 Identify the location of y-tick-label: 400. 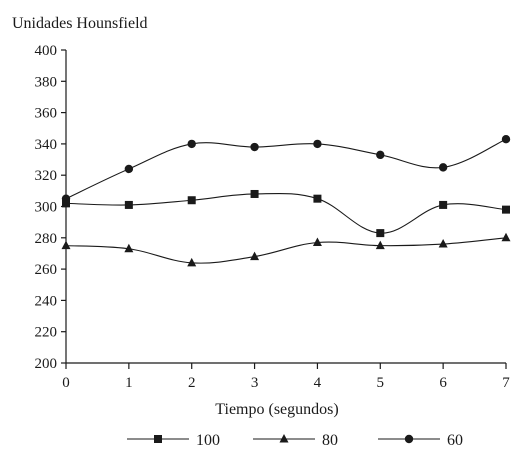
(46, 51).